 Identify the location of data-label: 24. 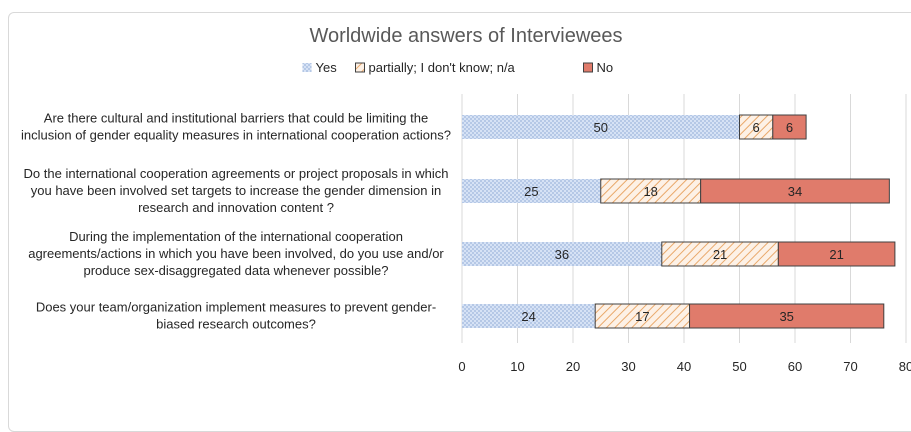
(528, 316).